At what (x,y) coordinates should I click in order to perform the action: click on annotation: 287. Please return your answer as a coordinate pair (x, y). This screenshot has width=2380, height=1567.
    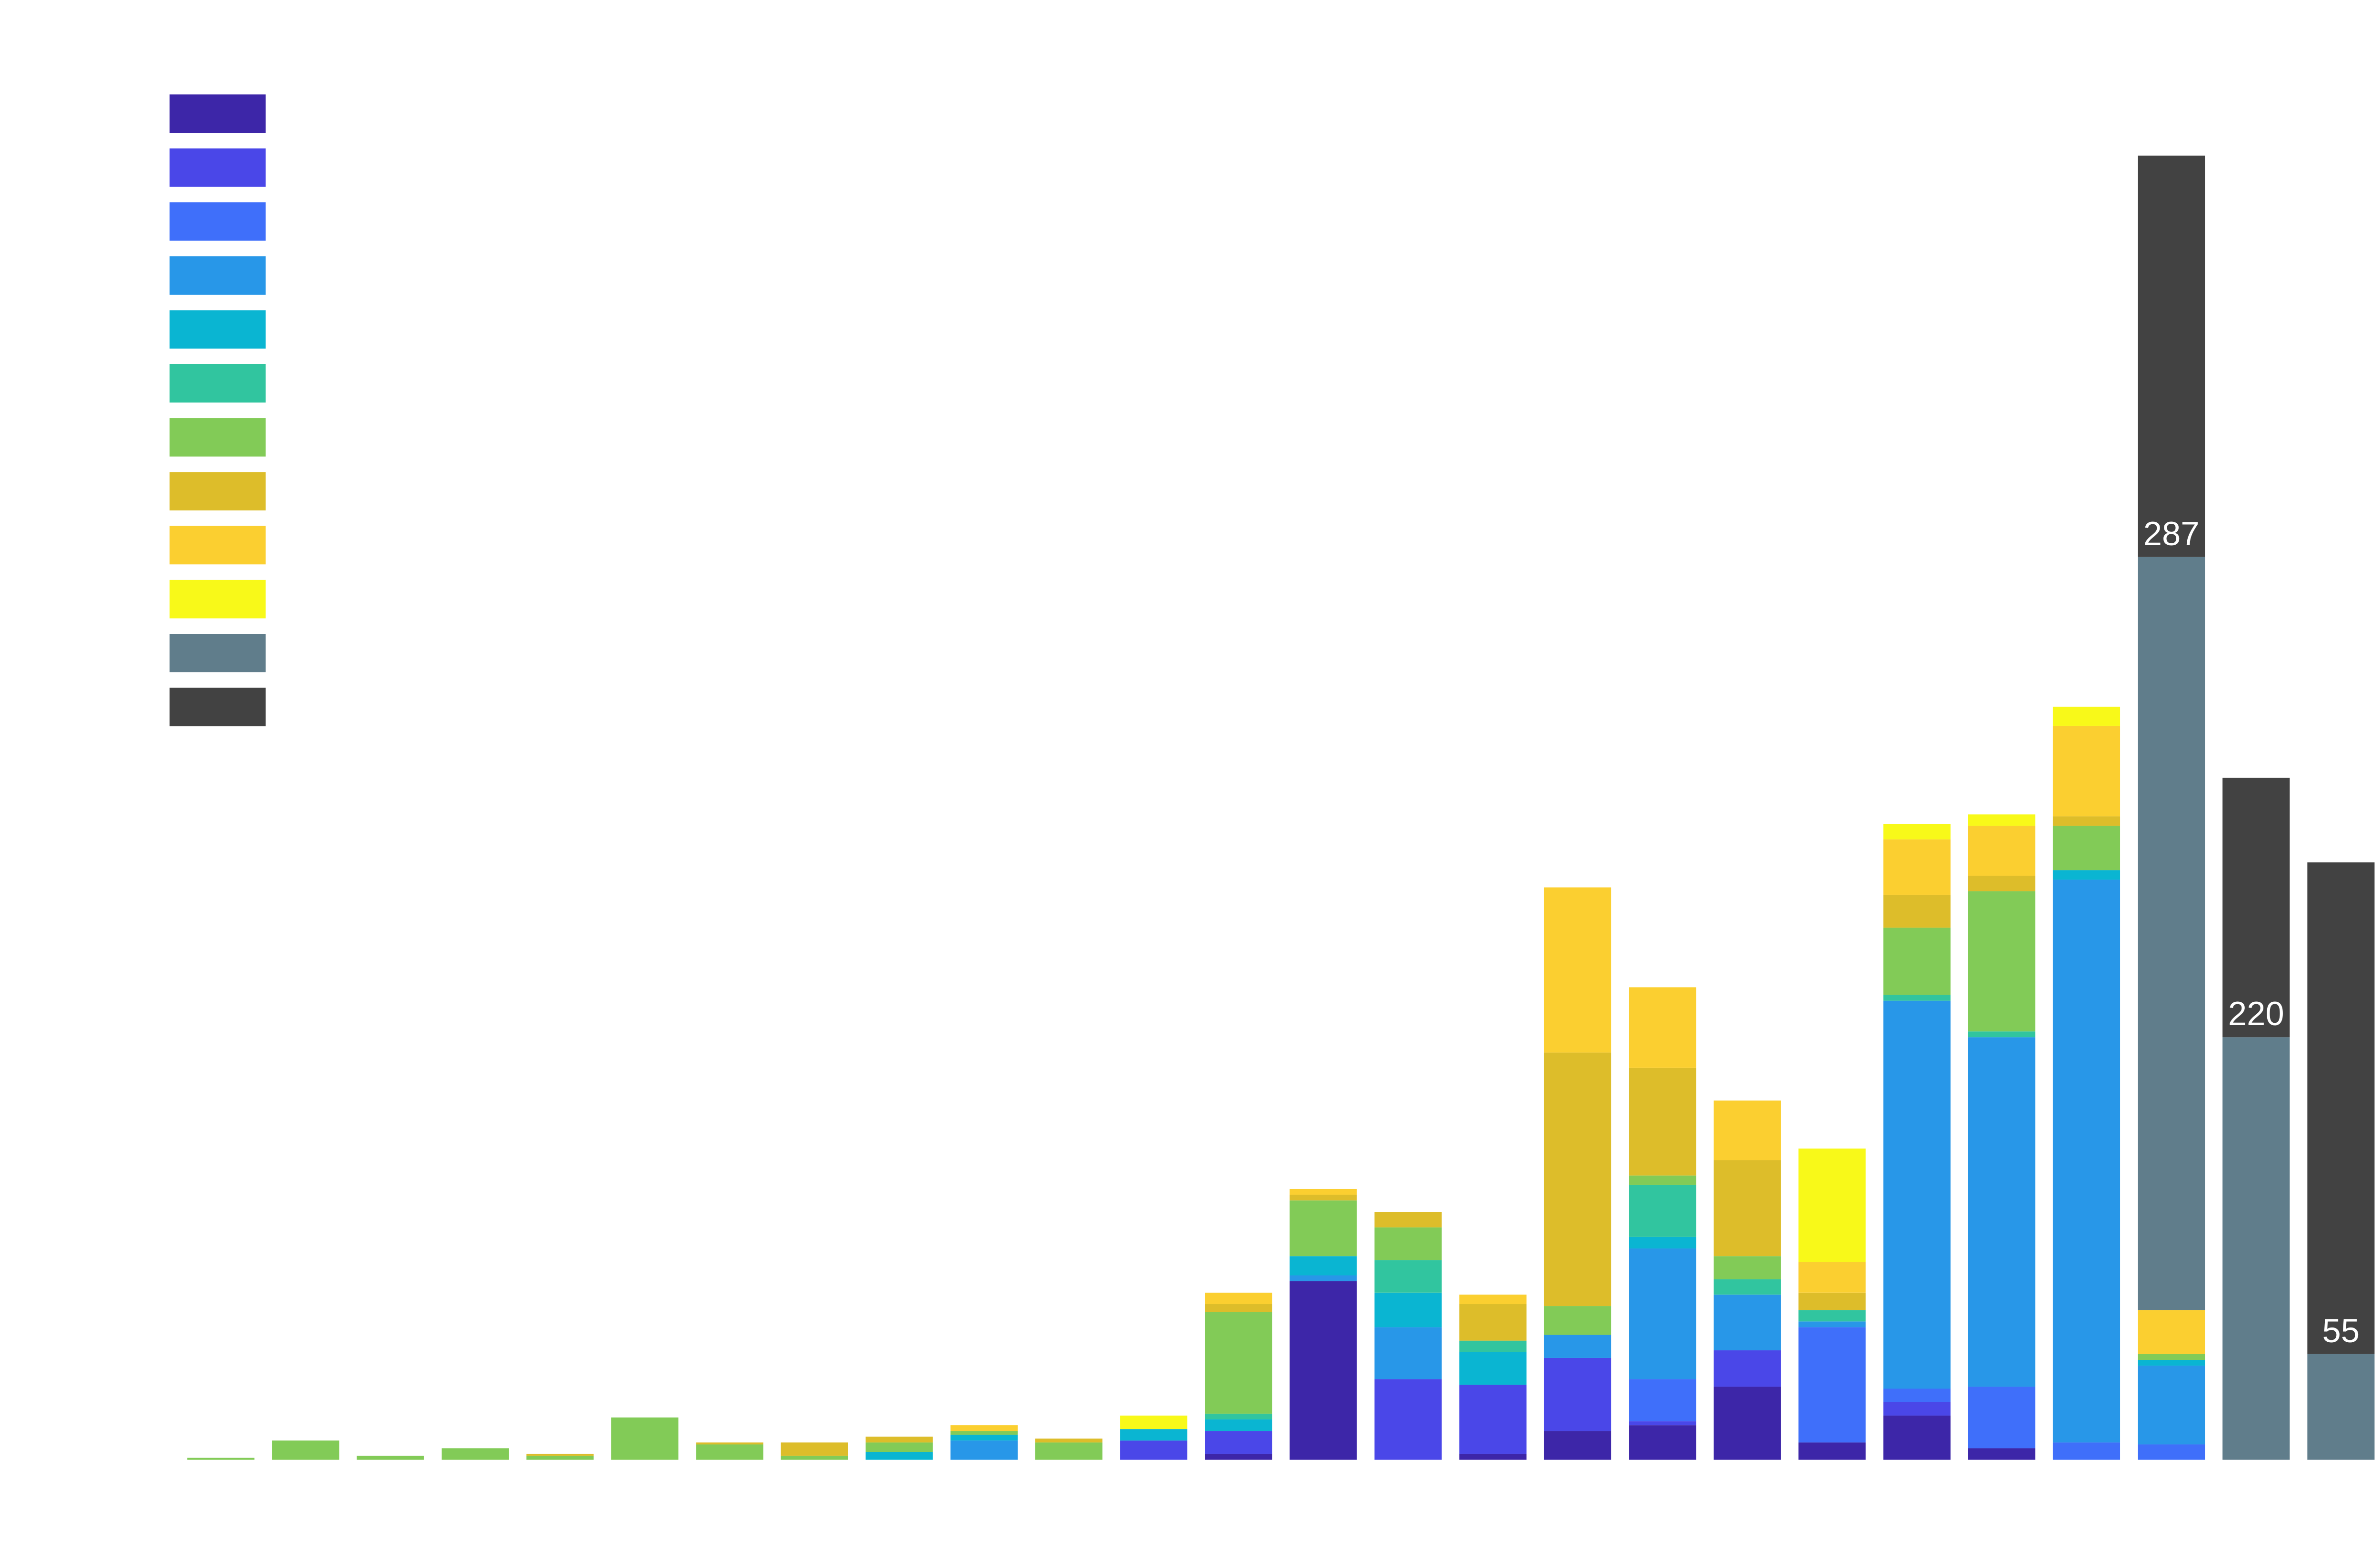
    Looking at the image, I should click on (2171, 533).